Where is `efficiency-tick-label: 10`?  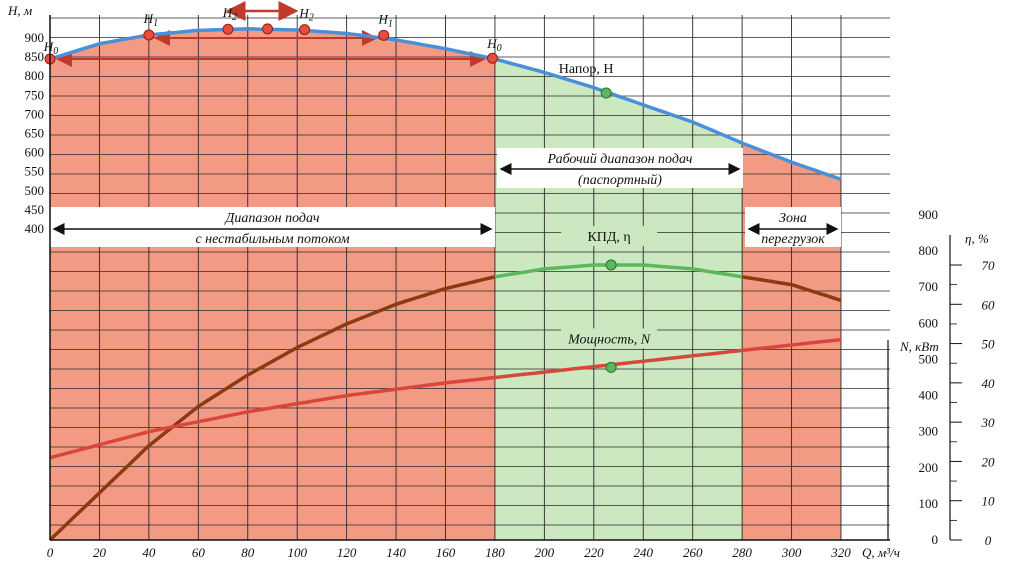
efficiency-tick-label: 10 is located at coordinates (989, 501).